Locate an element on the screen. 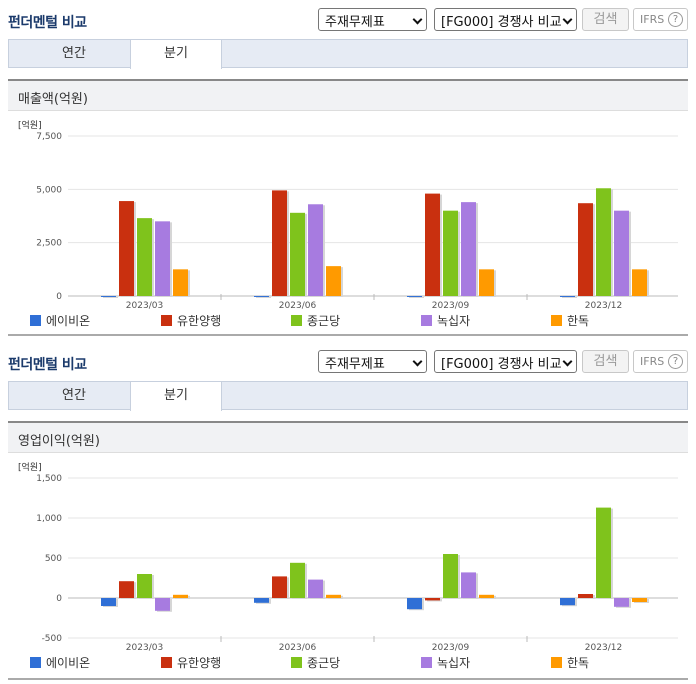 This screenshot has width=696, height=684. section-header: 매출액(억원) is located at coordinates (348, 95).